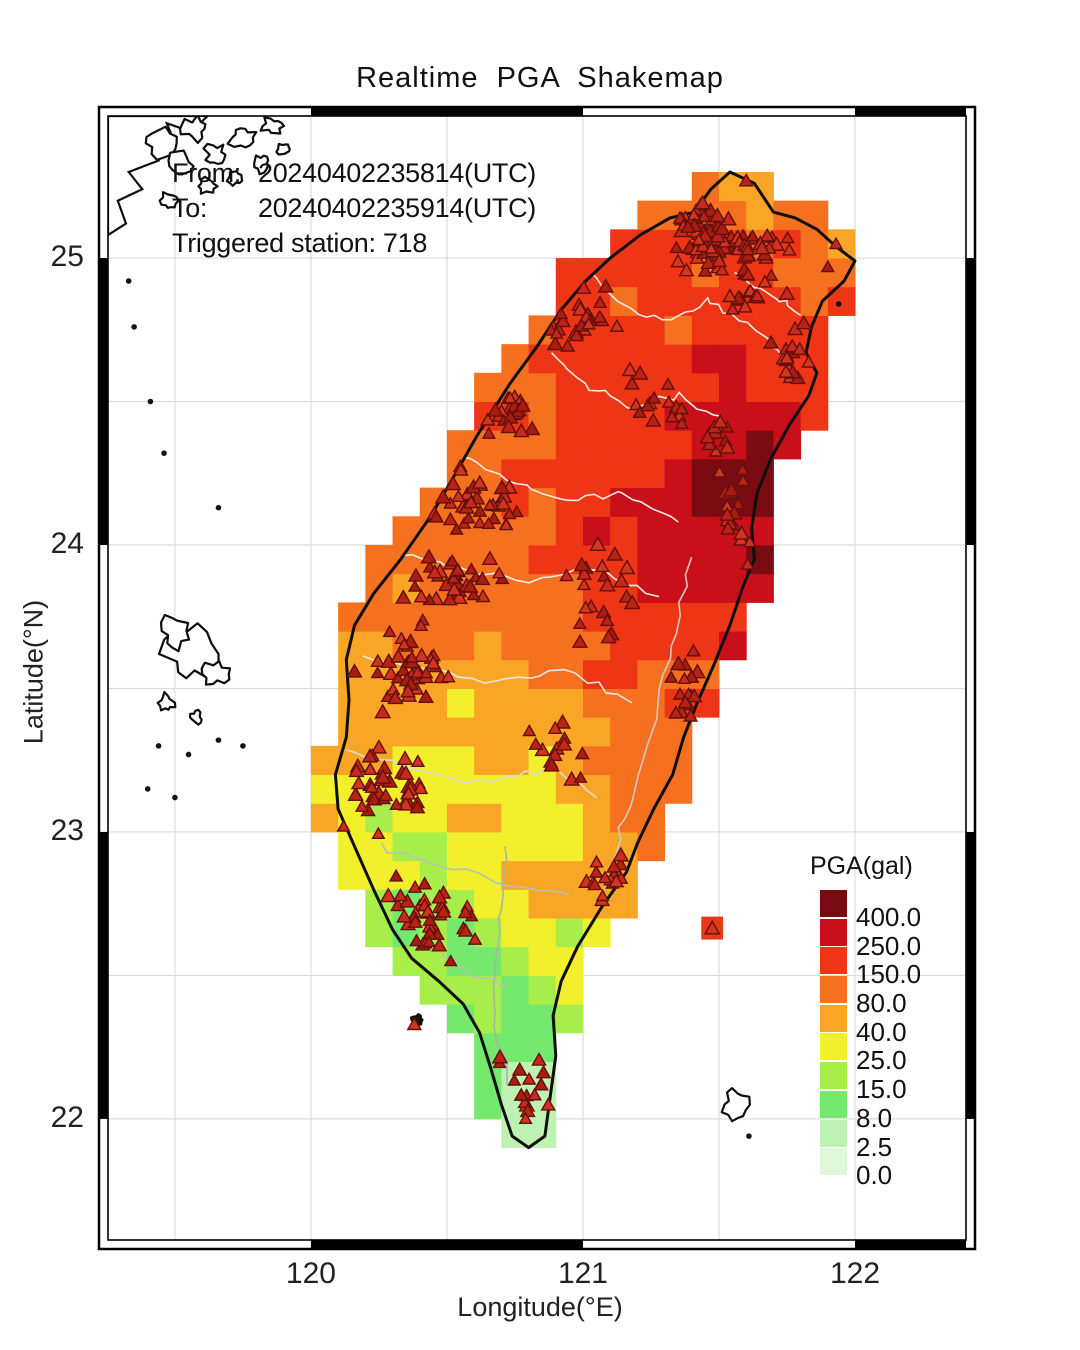 Image resolution: width=1080 pixels, height=1350 pixels. Describe the element at coordinates (103, 975) in the screenshot. I see `frame-zebra-segment` at that location.